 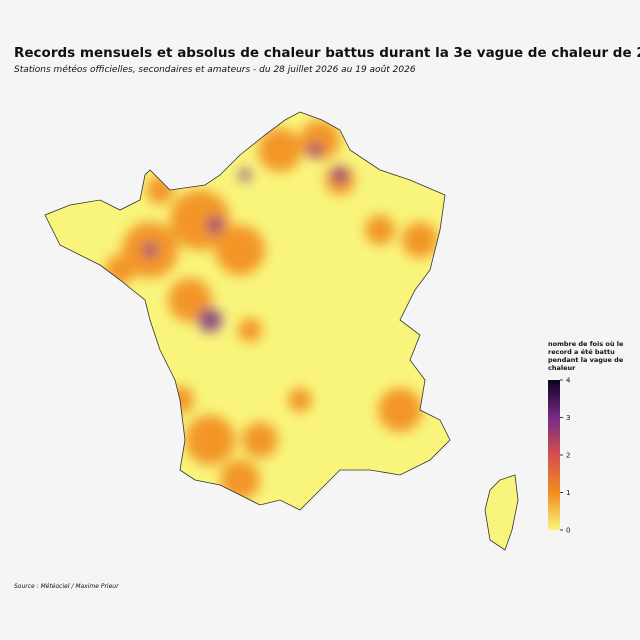 What do you see at coordinates (586, 344) in the screenshot?
I see `legend-title: nombre de fois où le` at bounding box center [586, 344].